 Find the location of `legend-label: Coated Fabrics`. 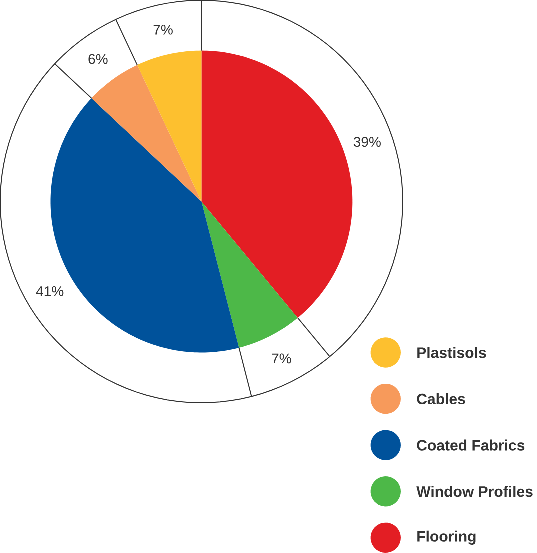

legend-label: Coated Fabrics is located at coordinates (471, 445).